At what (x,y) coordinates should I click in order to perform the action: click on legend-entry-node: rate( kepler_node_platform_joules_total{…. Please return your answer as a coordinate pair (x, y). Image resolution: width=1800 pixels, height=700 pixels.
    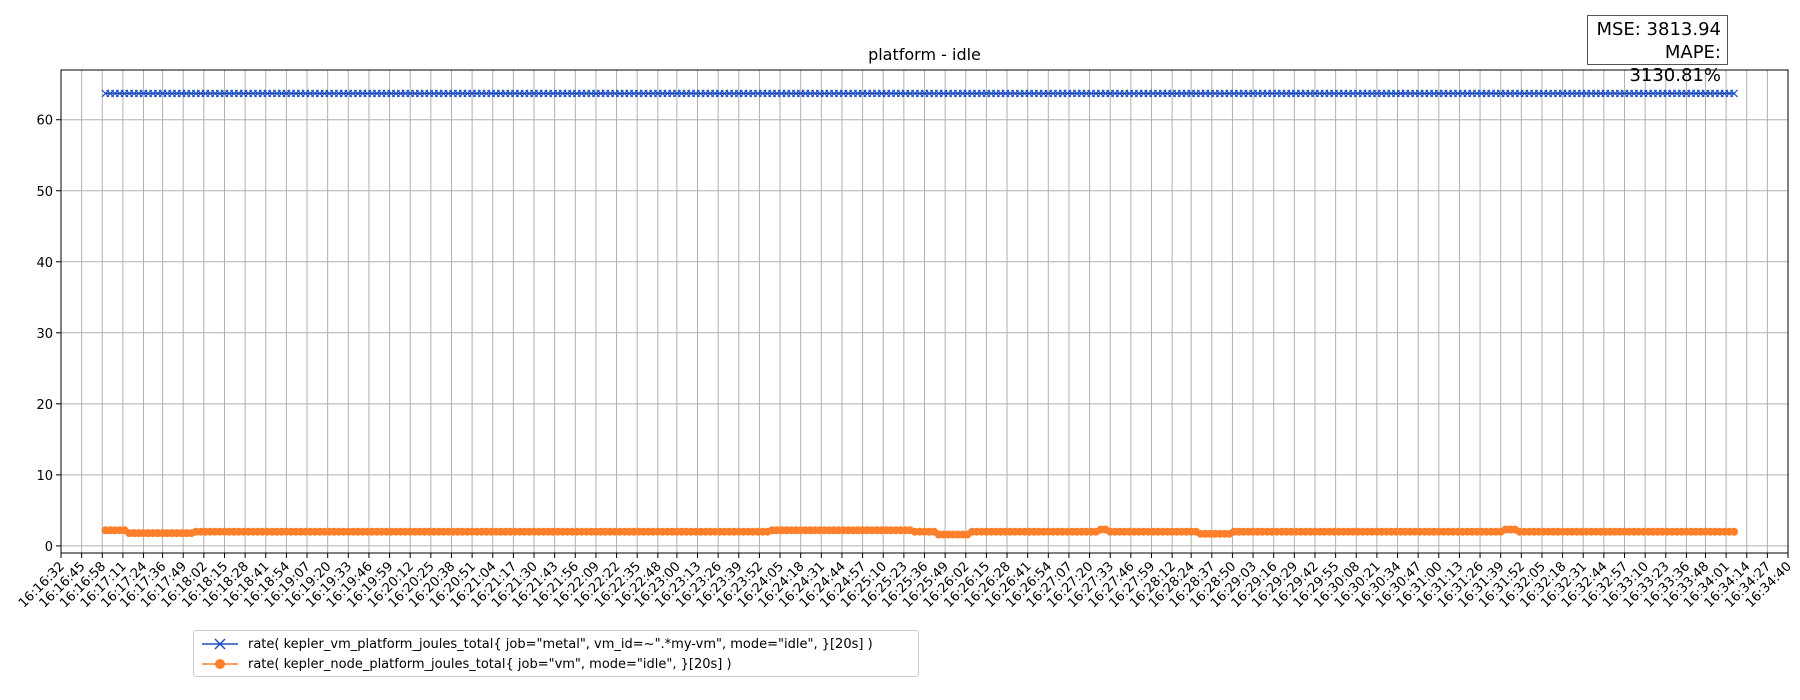
    Looking at the image, I should click on (556, 664).